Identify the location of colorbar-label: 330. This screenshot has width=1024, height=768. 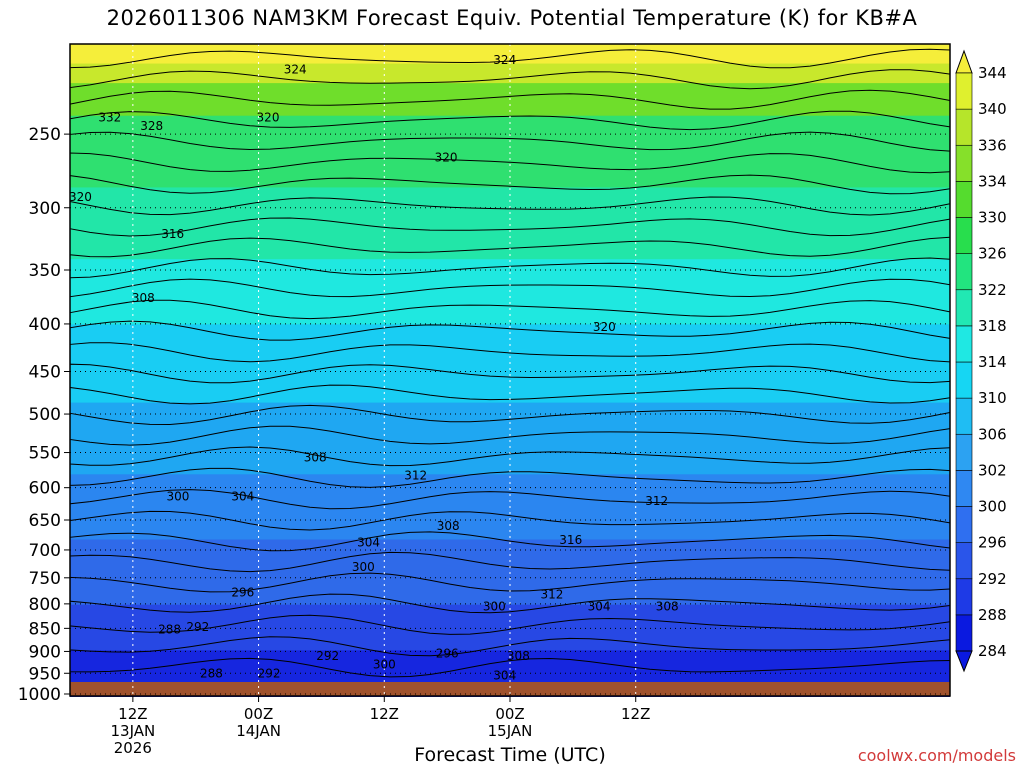
(992, 218).